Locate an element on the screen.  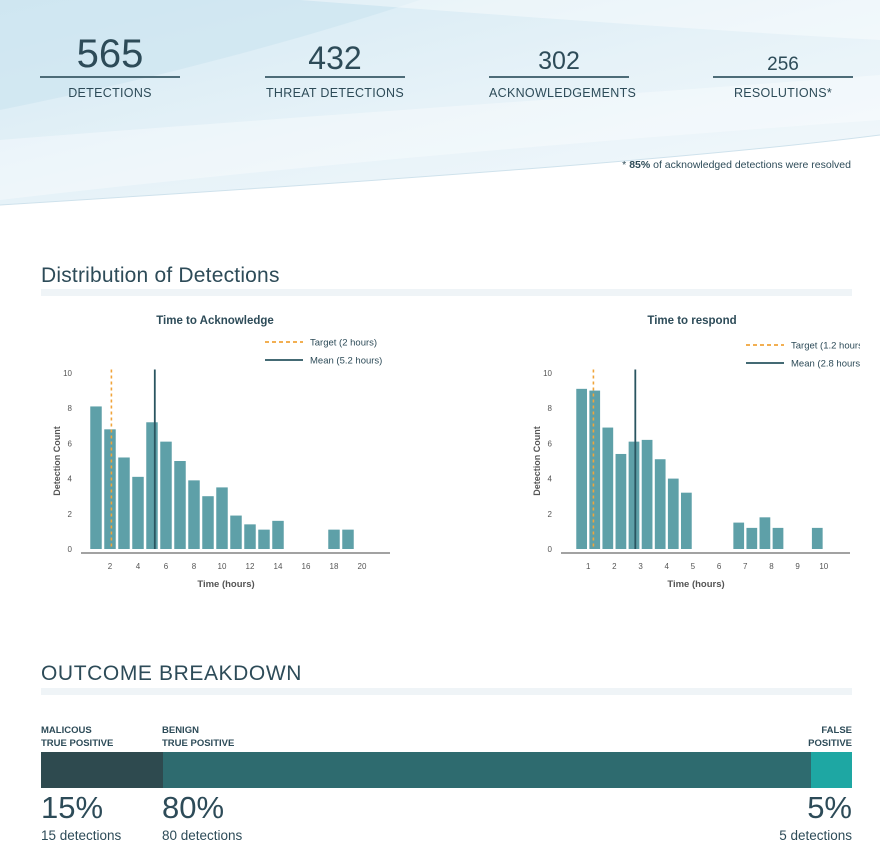
segment-label-line: FALSE is located at coordinates (836, 730).